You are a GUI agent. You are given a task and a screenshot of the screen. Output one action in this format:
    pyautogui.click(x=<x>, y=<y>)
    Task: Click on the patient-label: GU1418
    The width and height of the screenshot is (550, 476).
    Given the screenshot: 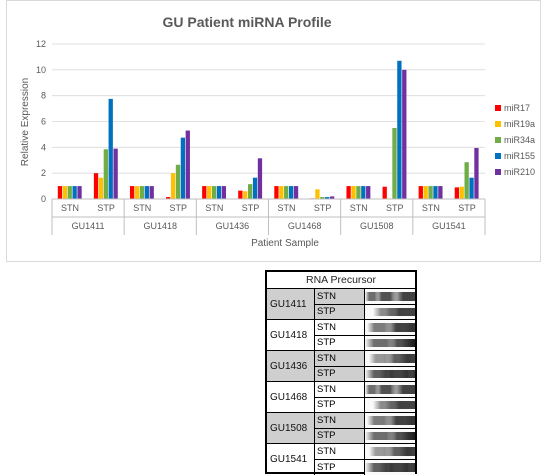 What is the action you would take?
    pyautogui.click(x=160, y=226)
    